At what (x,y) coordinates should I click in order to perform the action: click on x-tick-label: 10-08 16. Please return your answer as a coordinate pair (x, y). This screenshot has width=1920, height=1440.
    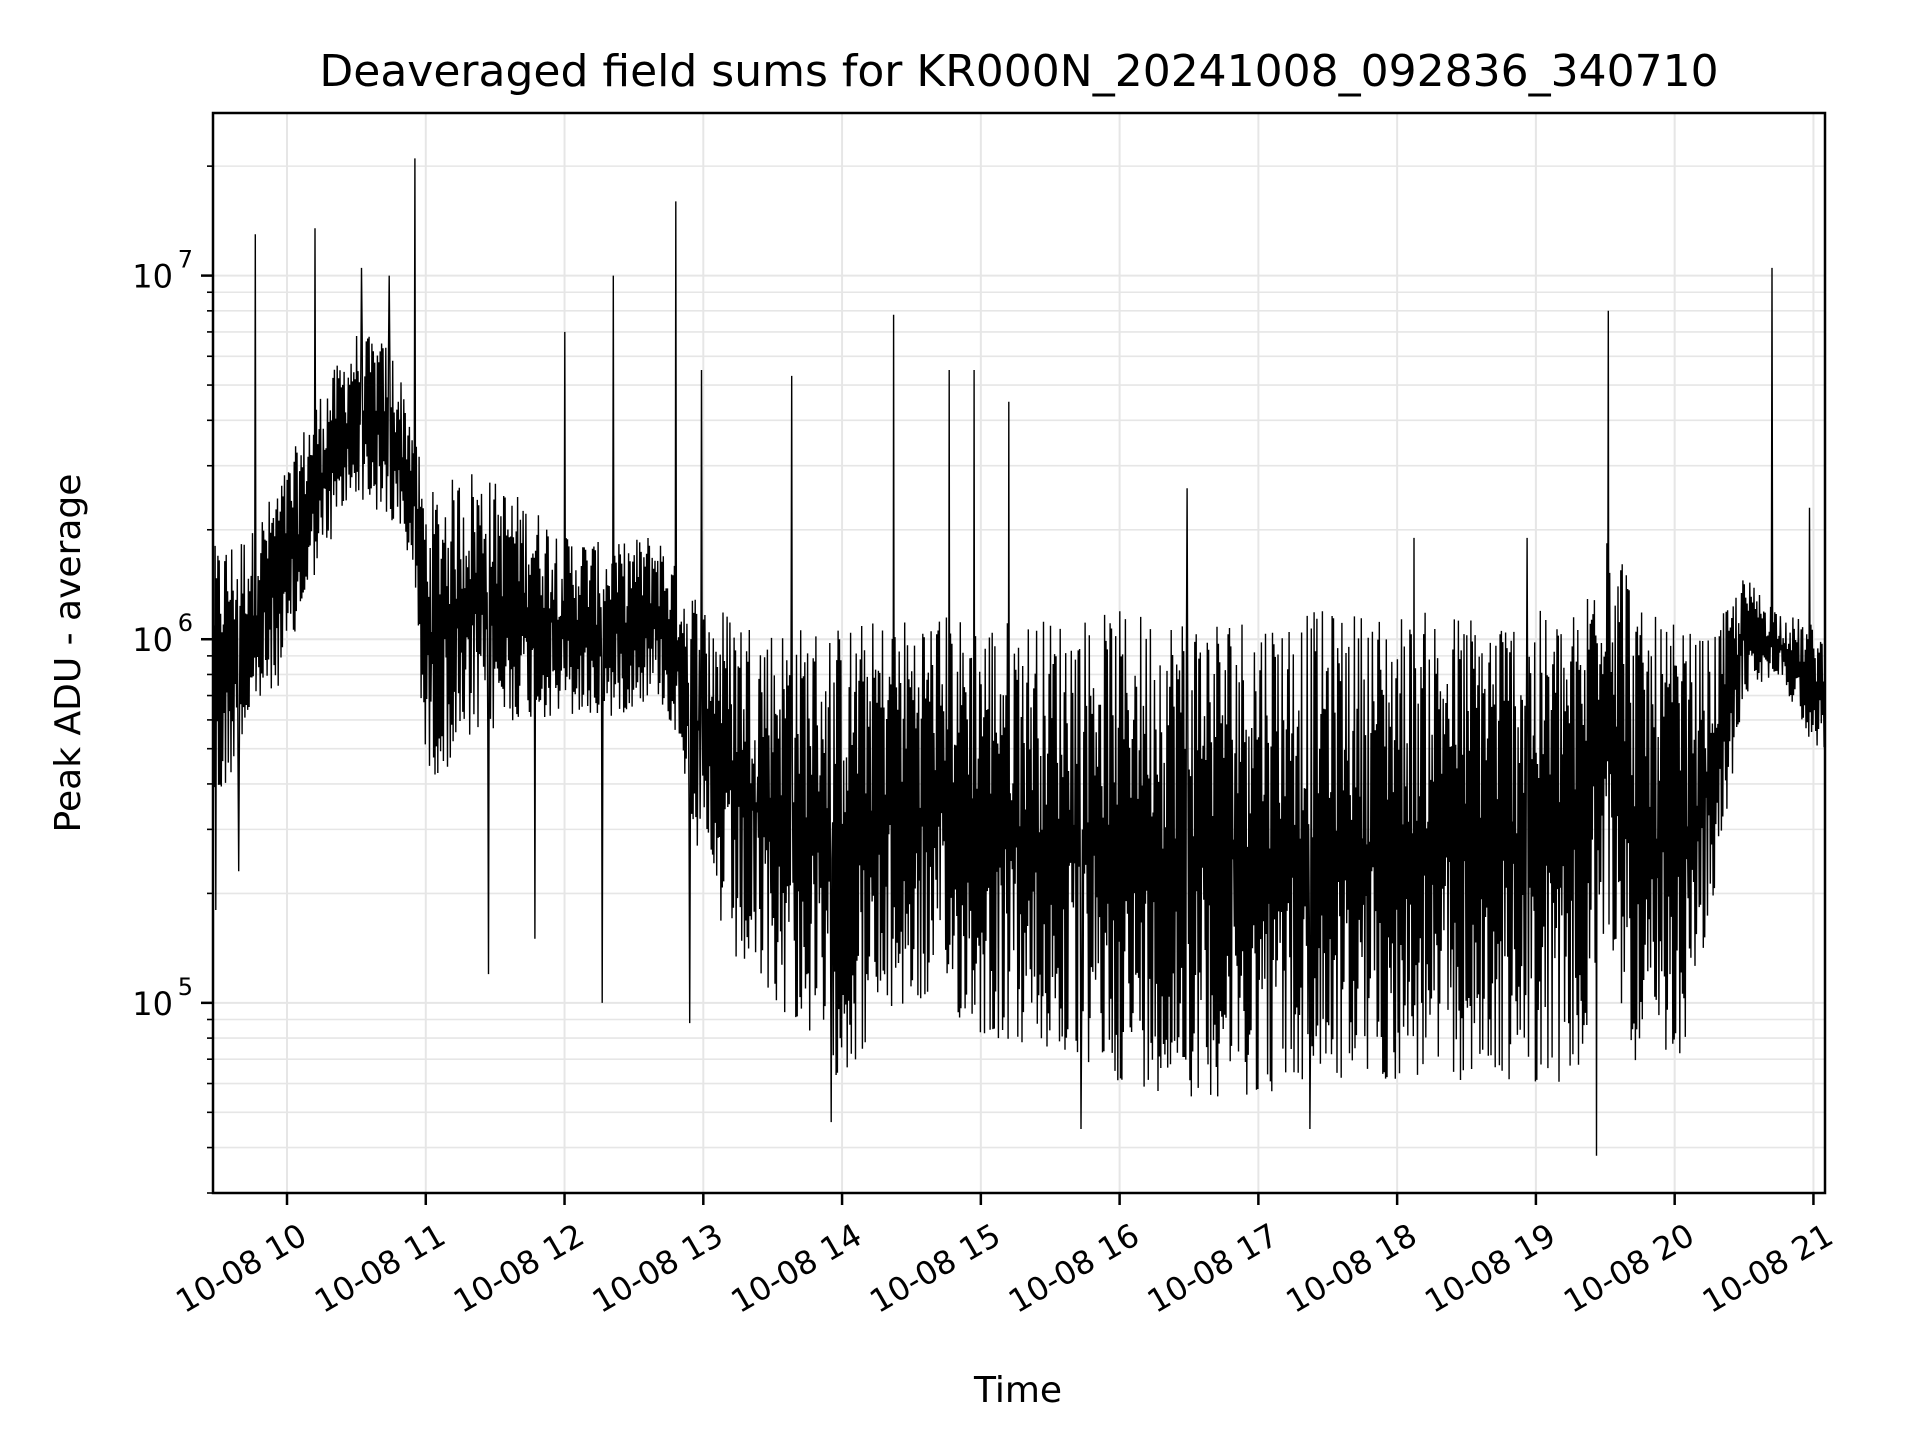
    Looking at the image, I should click on (1074, 1268).